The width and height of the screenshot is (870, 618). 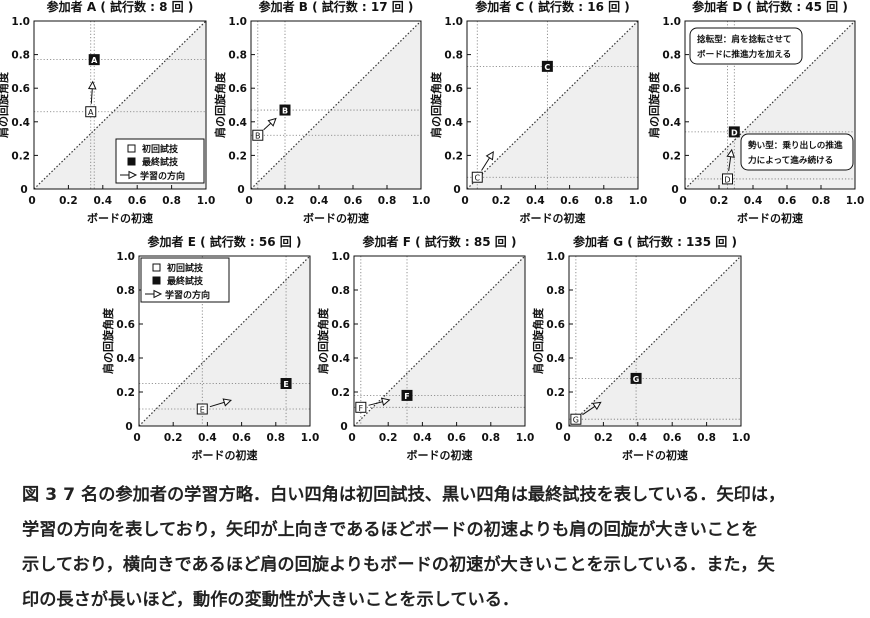 What do you see at coordinates (744, 54) in the screenshot?
I see `annotation-text: ボードに推進力を加える` at bounding box center [744, 54].